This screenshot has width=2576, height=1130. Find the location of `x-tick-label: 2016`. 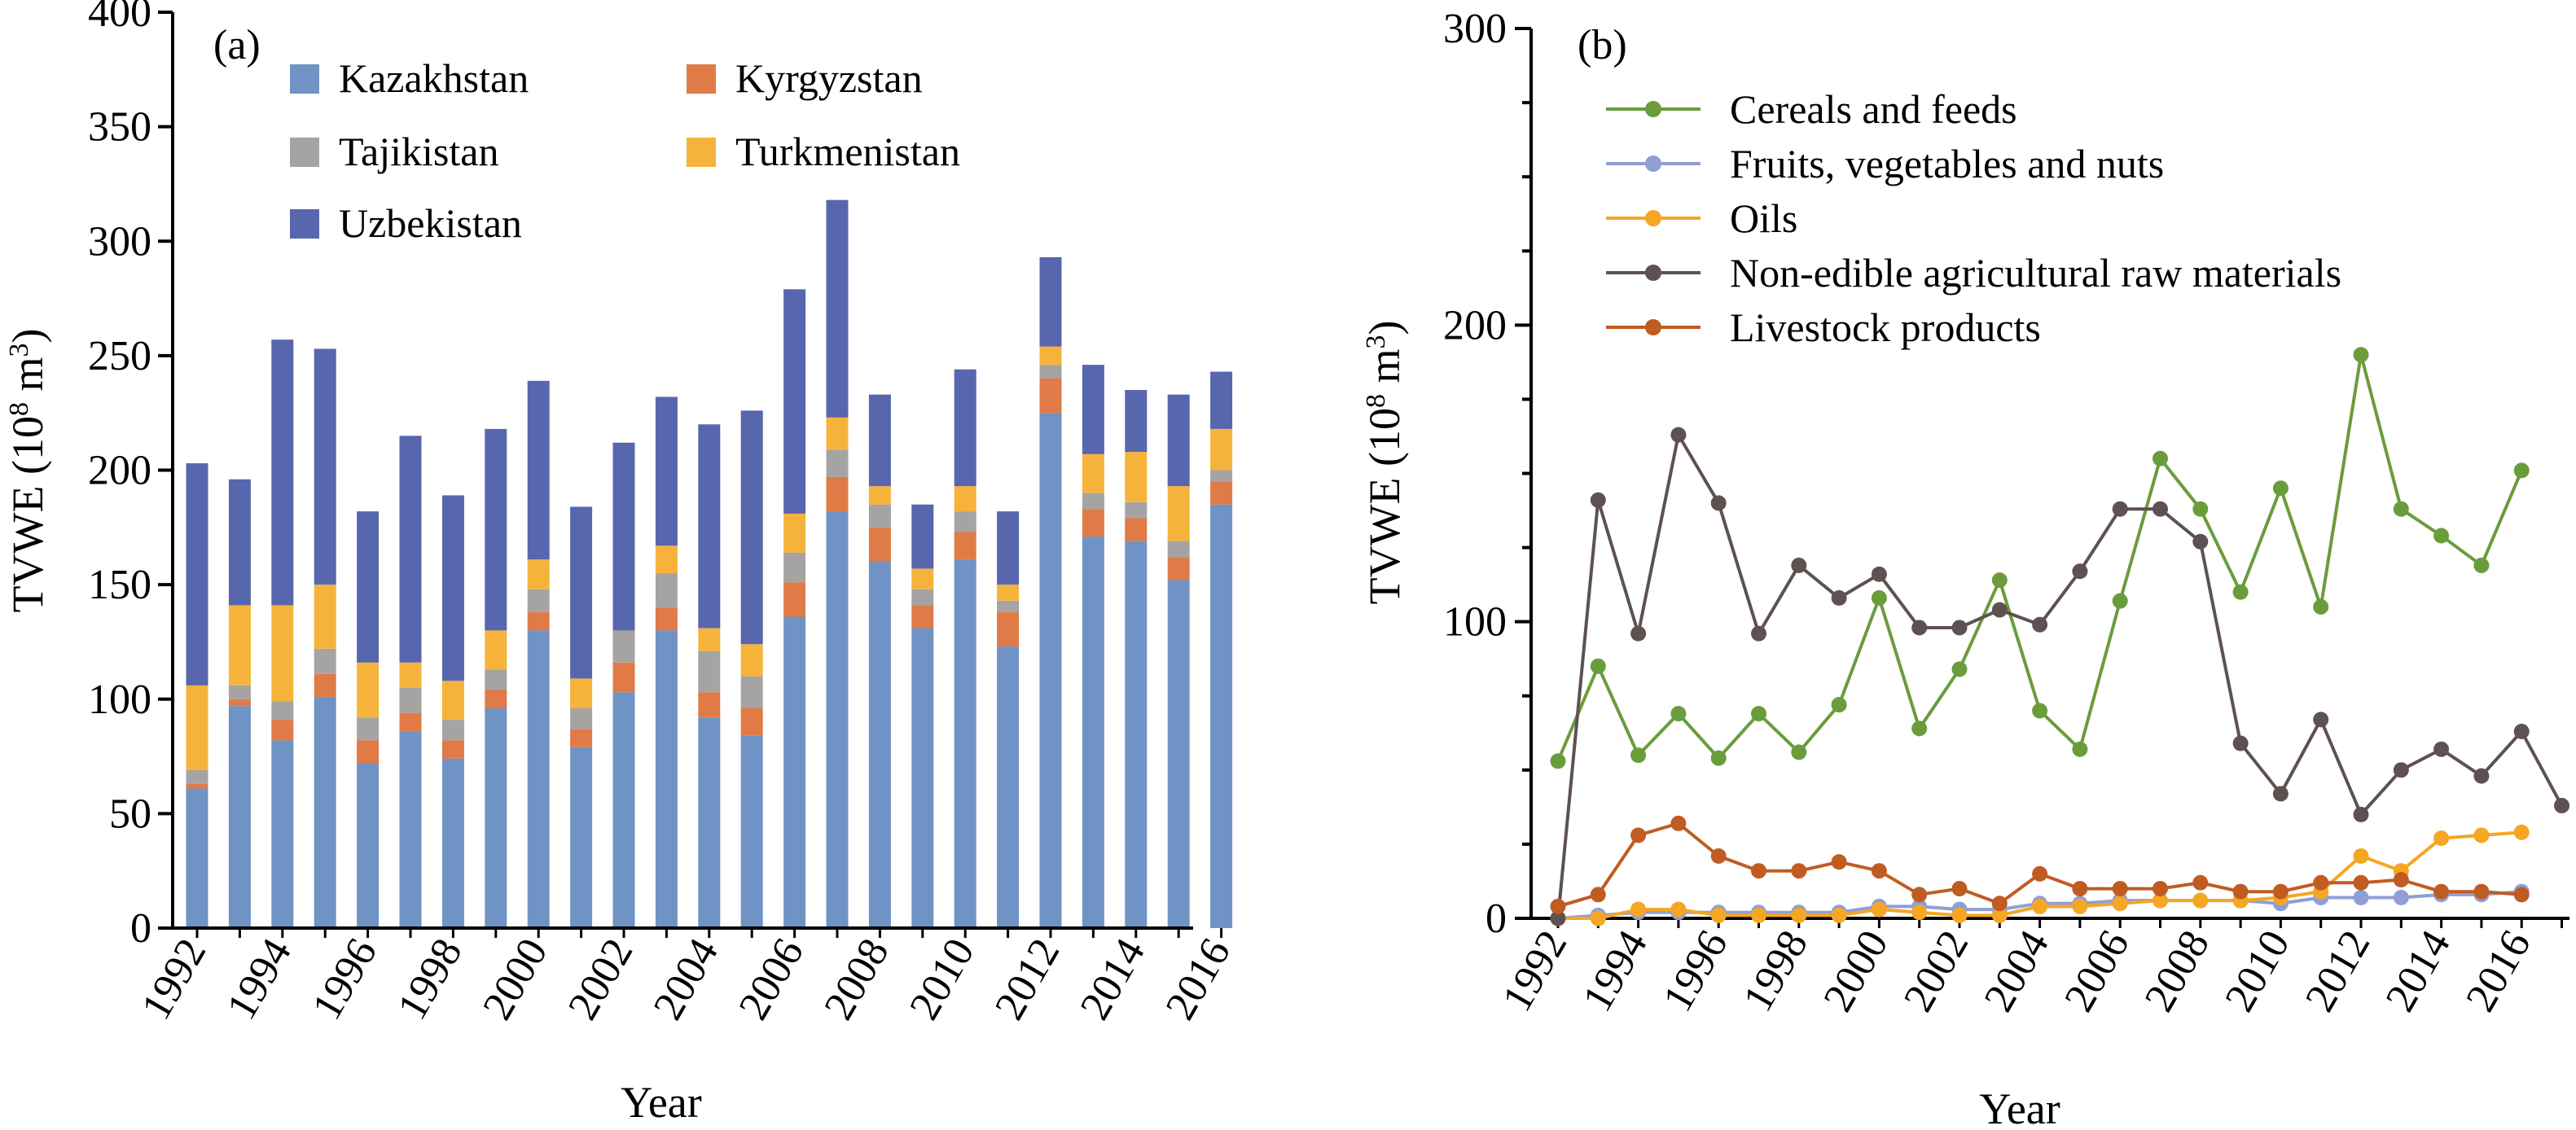

x-tick-label: 2016 is located at coordinates (2498, 971).